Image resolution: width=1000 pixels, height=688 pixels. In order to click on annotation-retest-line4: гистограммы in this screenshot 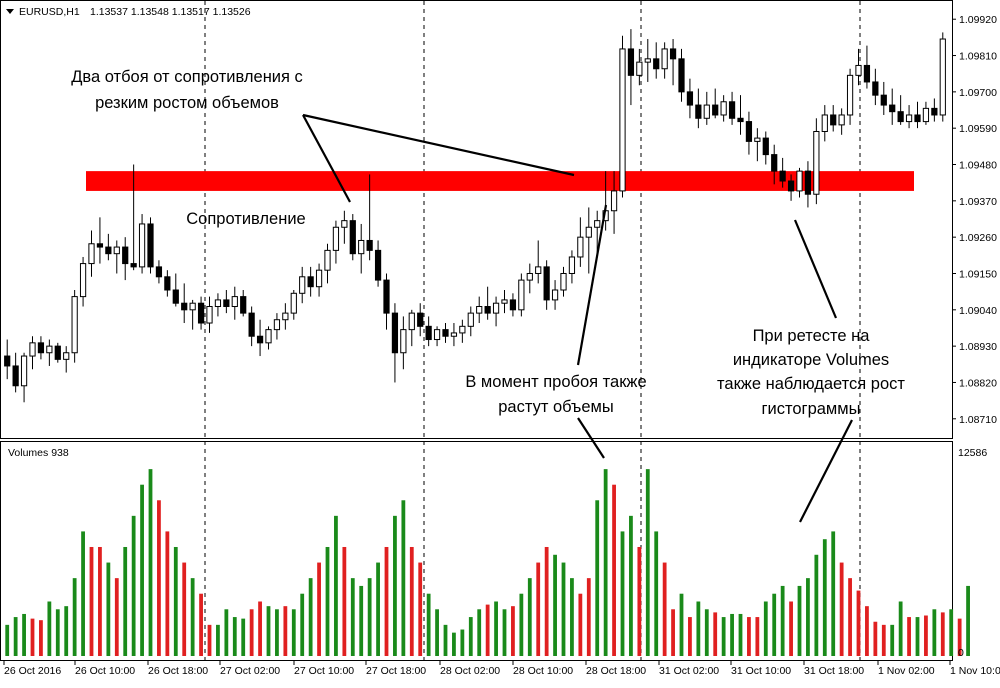, I will do `click(811, 409)`.